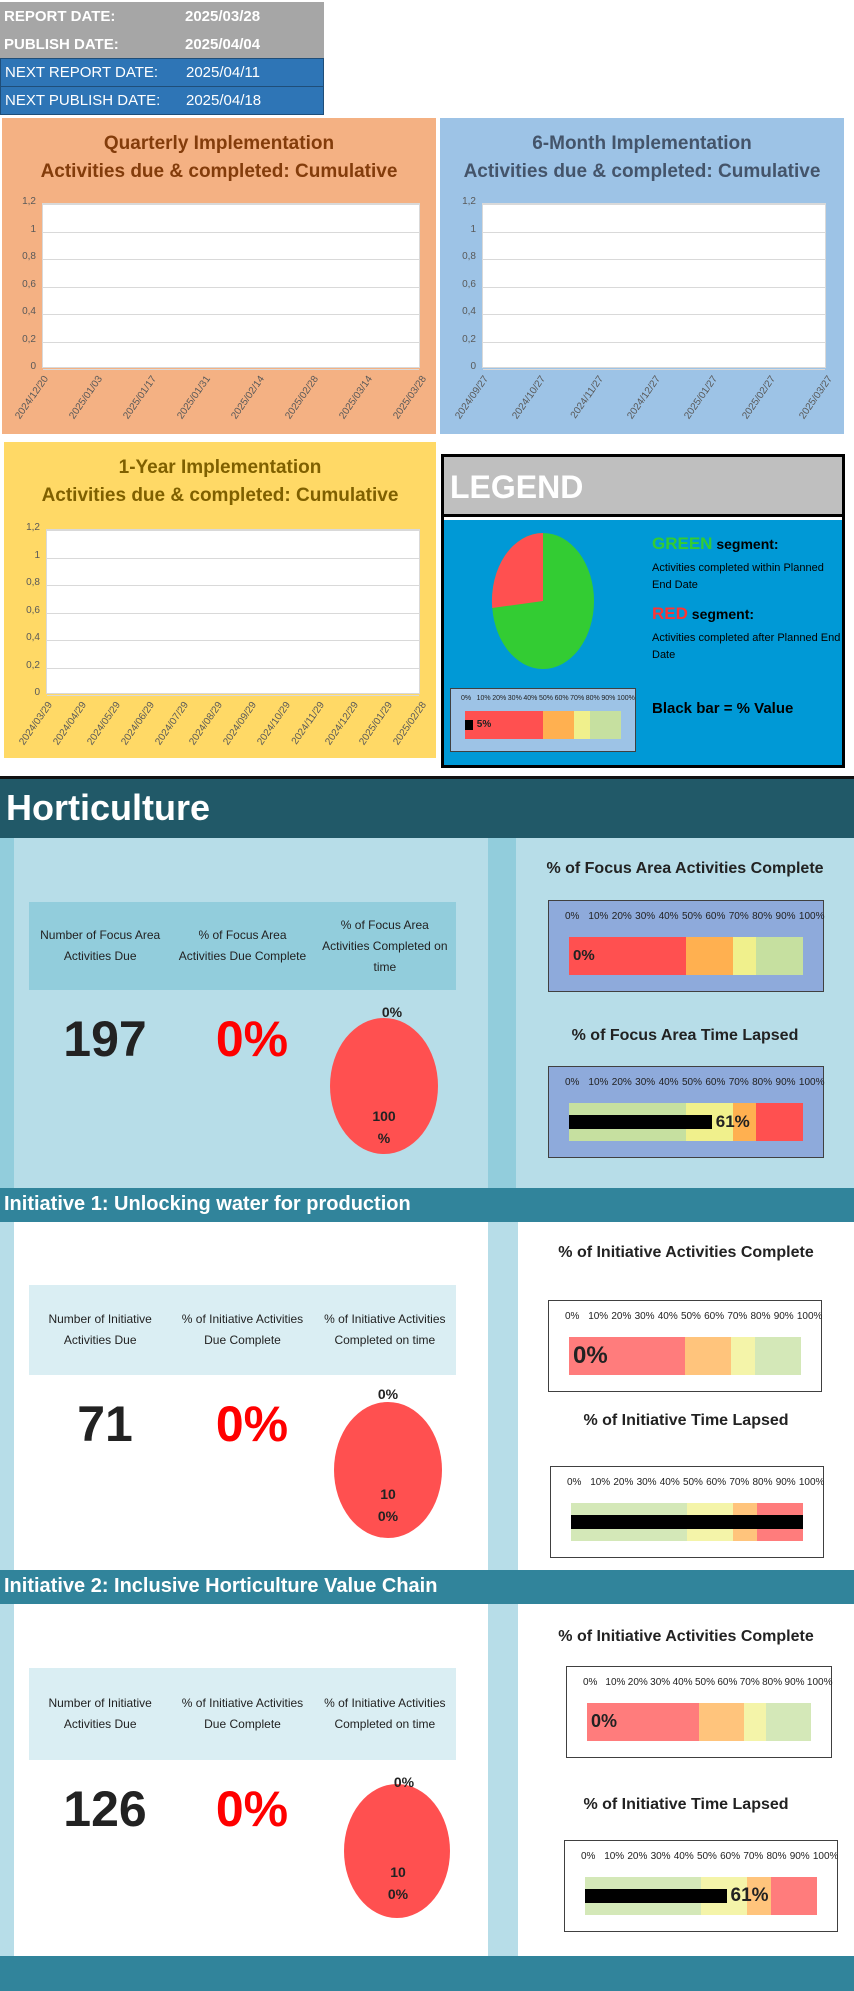  Describe the element at coordinates (384, 1116) in the screenshot. I see `focus-pie-bottom-label-1: 100` at that location.